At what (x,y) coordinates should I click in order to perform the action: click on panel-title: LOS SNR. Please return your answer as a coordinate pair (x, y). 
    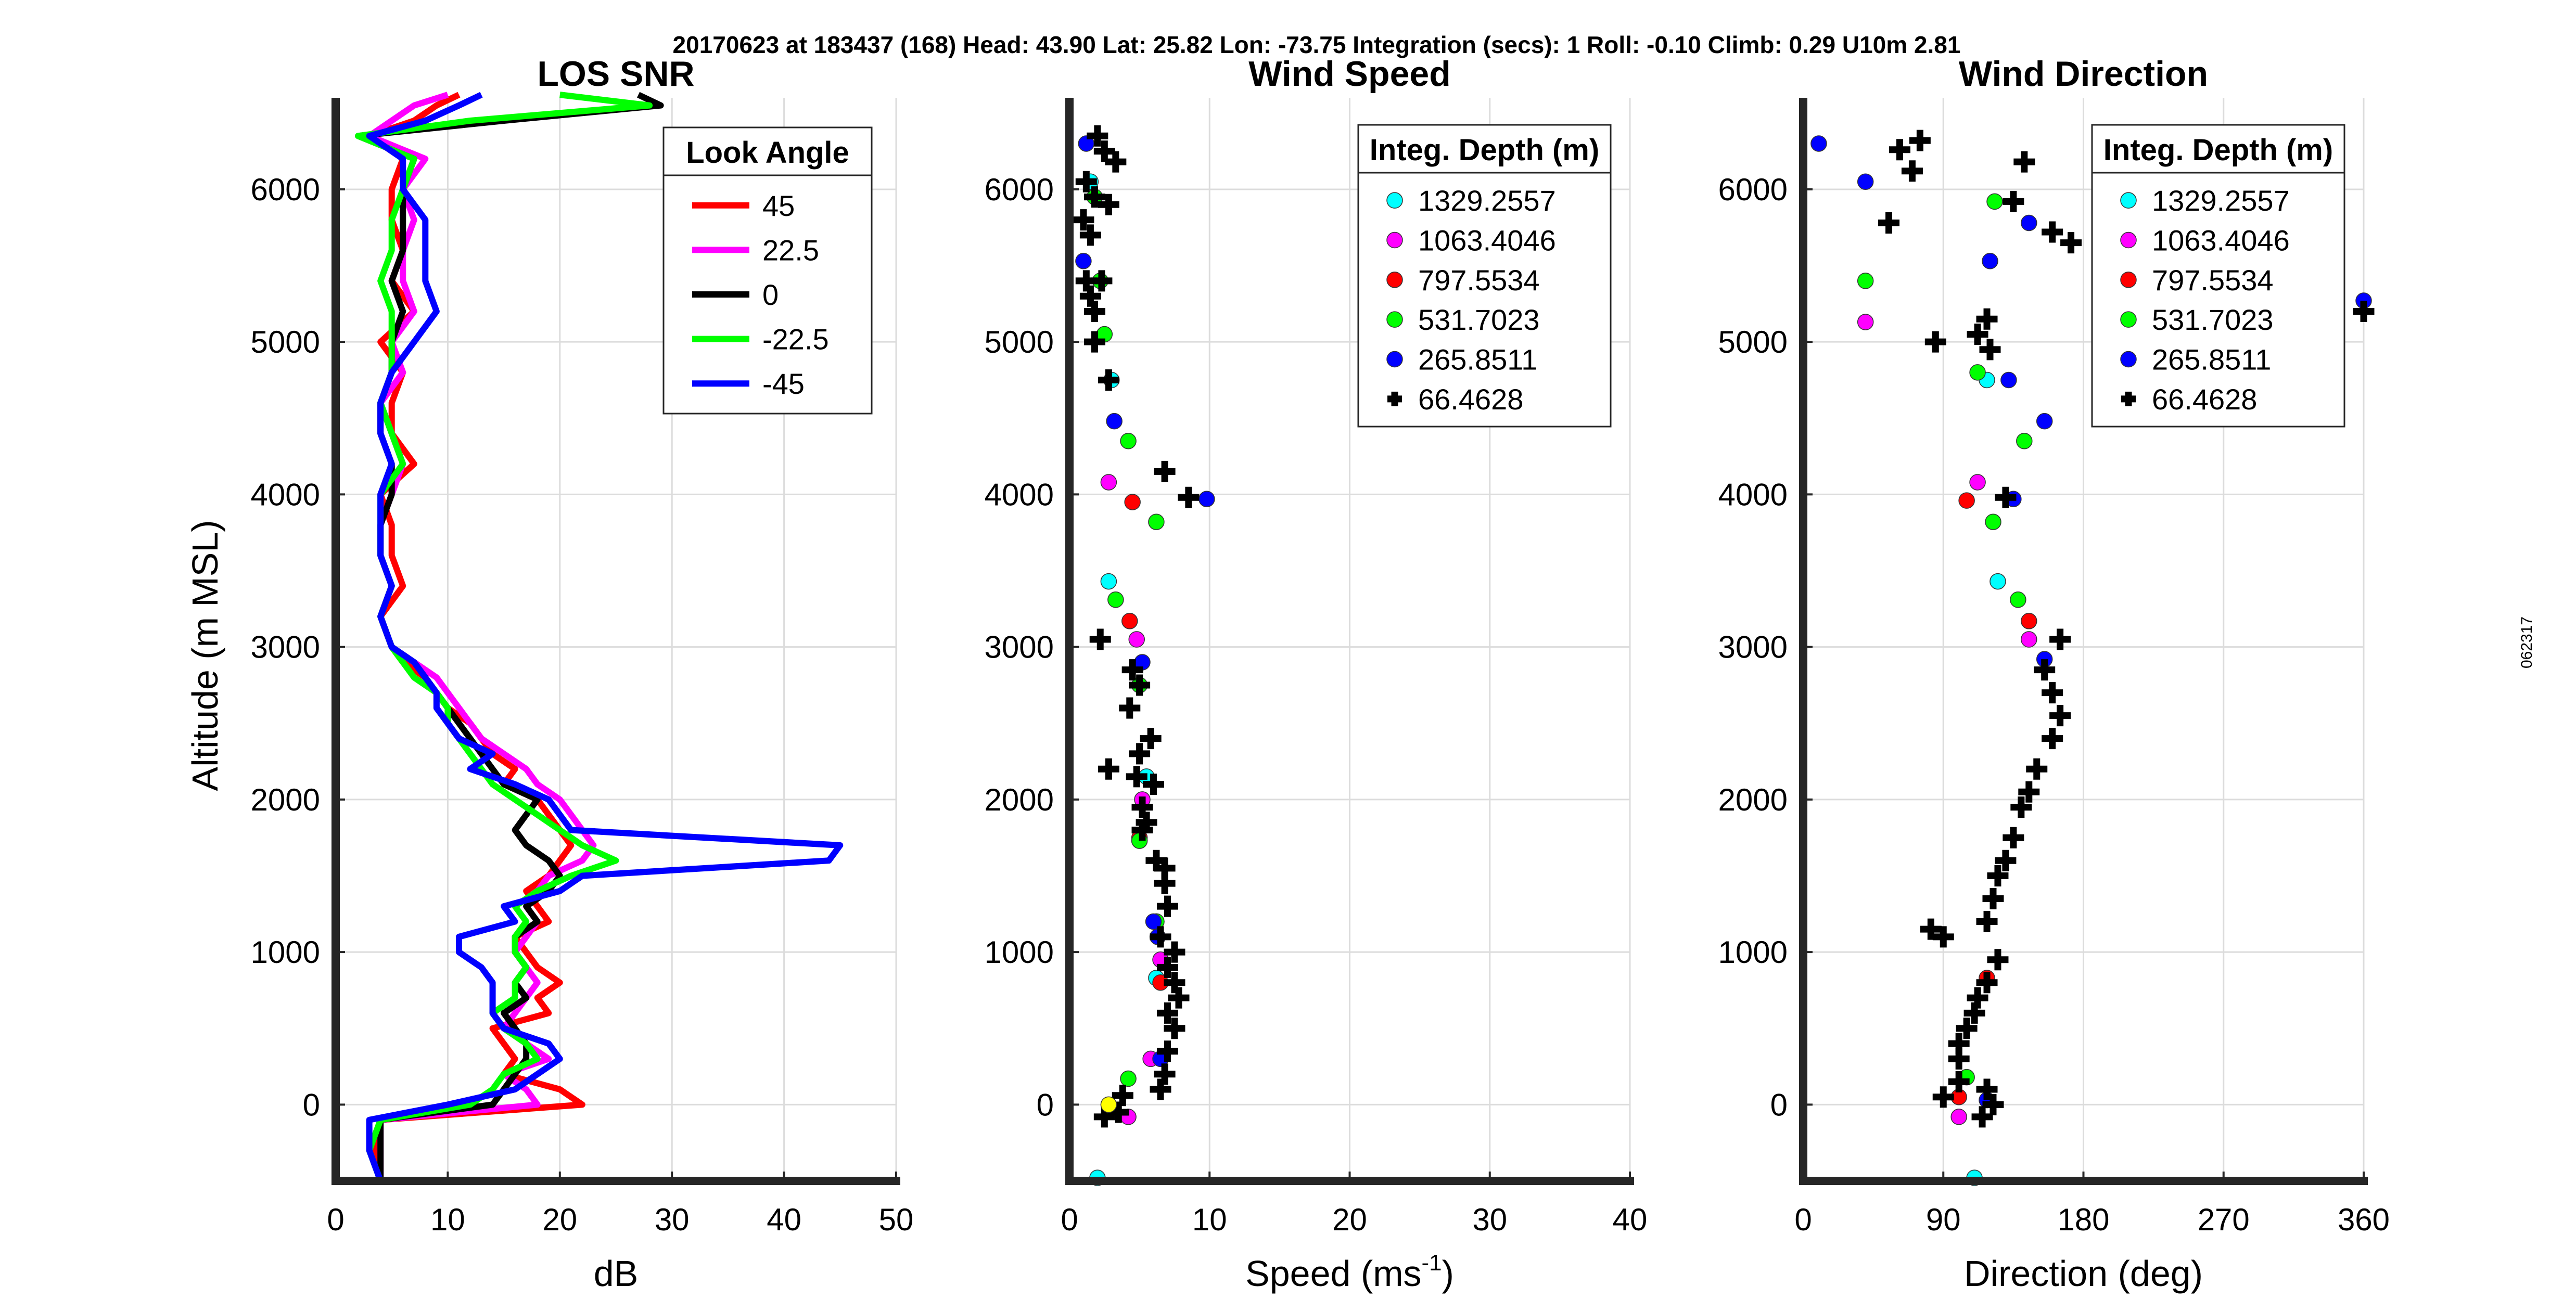
    Looking at the image, I should click on (615, 74).